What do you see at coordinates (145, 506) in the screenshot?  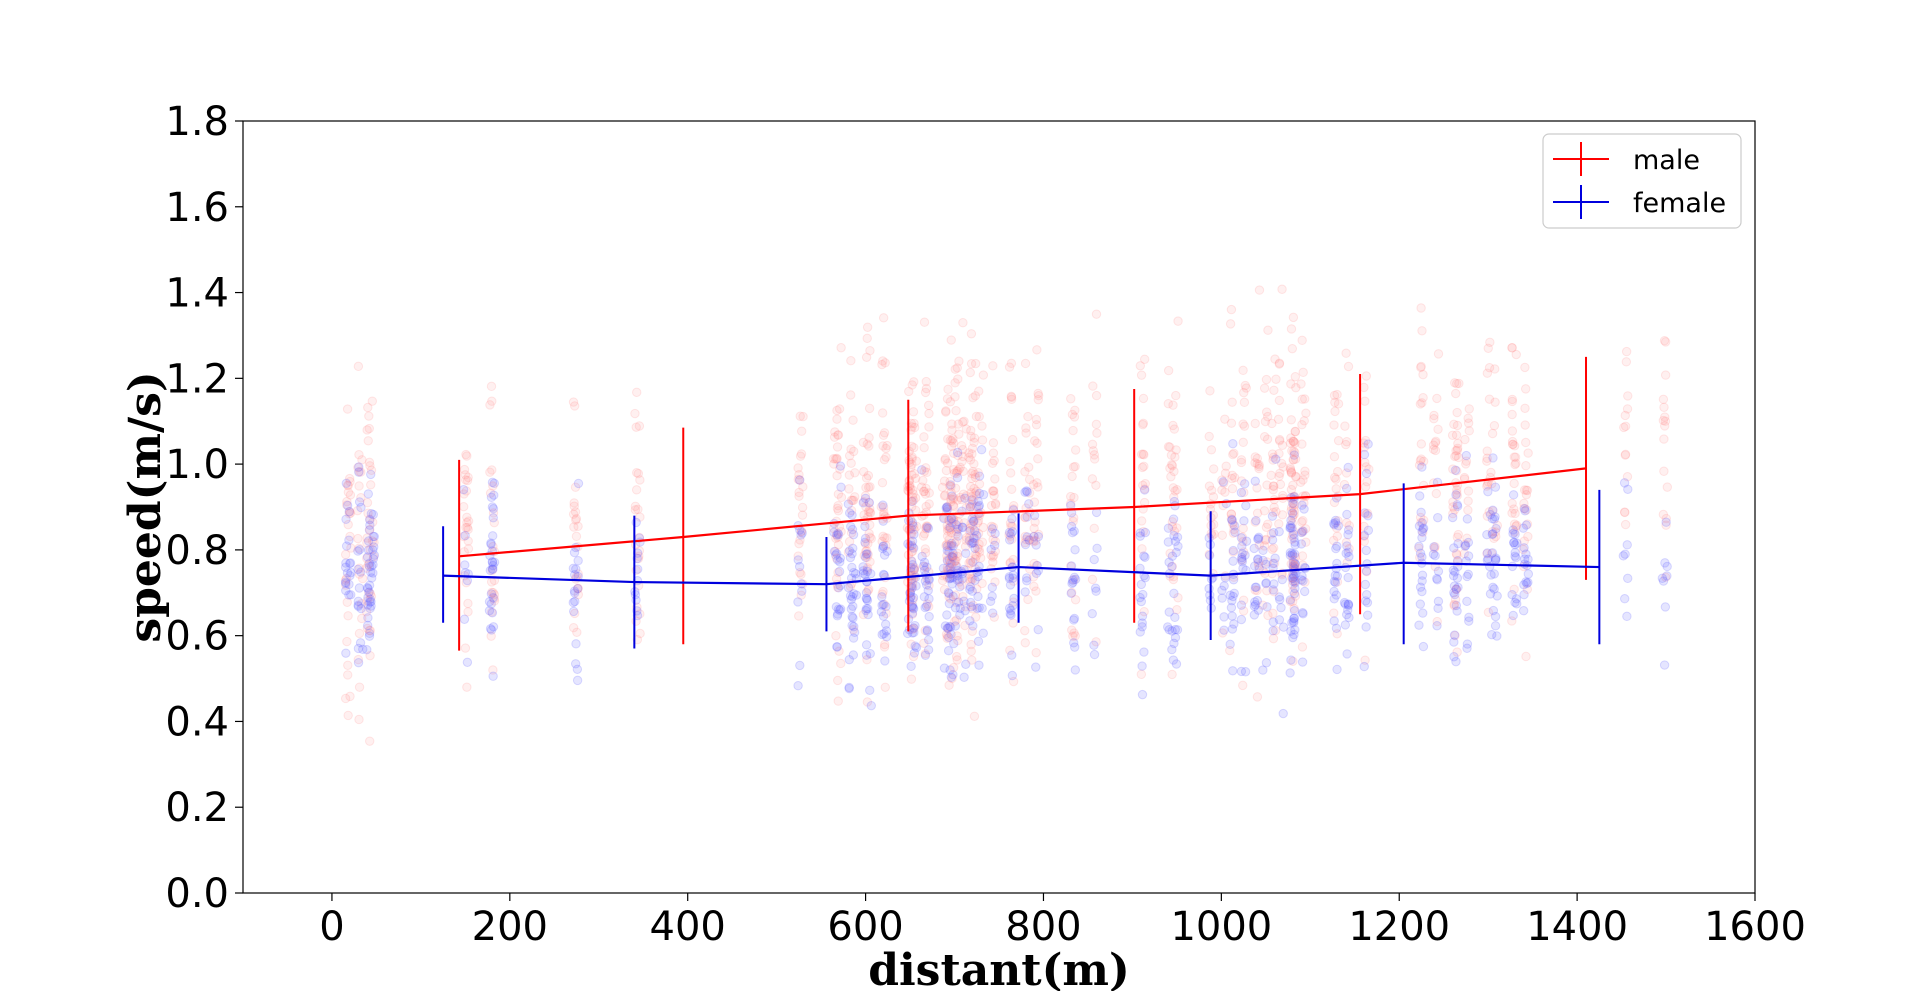 I see `y-axis-title: speed(m/s)` at bounding box center [145, 506].